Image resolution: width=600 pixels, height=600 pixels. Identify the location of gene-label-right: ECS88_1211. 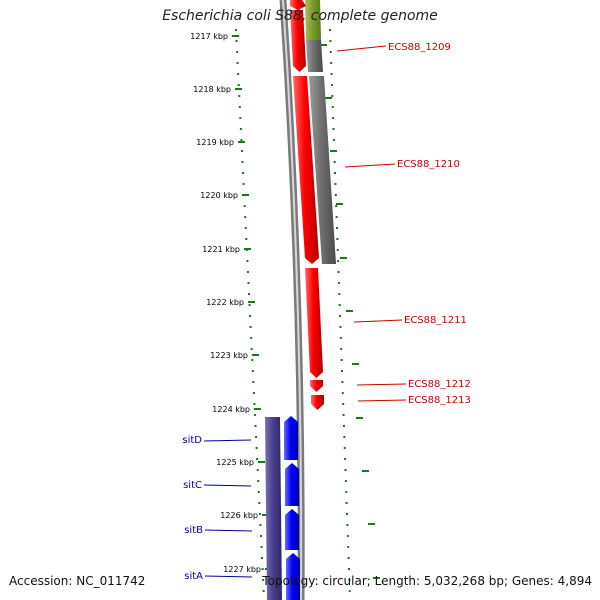
(435, 320).